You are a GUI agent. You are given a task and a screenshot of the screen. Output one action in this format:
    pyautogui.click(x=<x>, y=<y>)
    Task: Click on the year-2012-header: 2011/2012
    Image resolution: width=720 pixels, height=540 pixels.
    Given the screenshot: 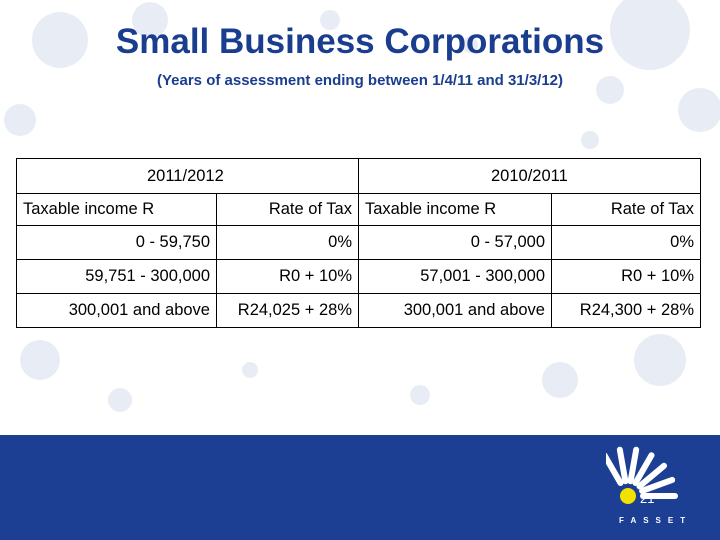 What is the action you would take?
    pyautogui.click(x=187, y=176)
    